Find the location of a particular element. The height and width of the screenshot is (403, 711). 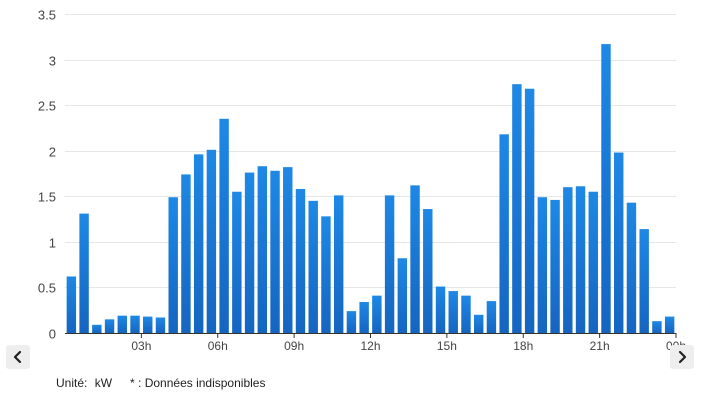

y-tick-label: 2.5 is located at coordinates (47, 106).